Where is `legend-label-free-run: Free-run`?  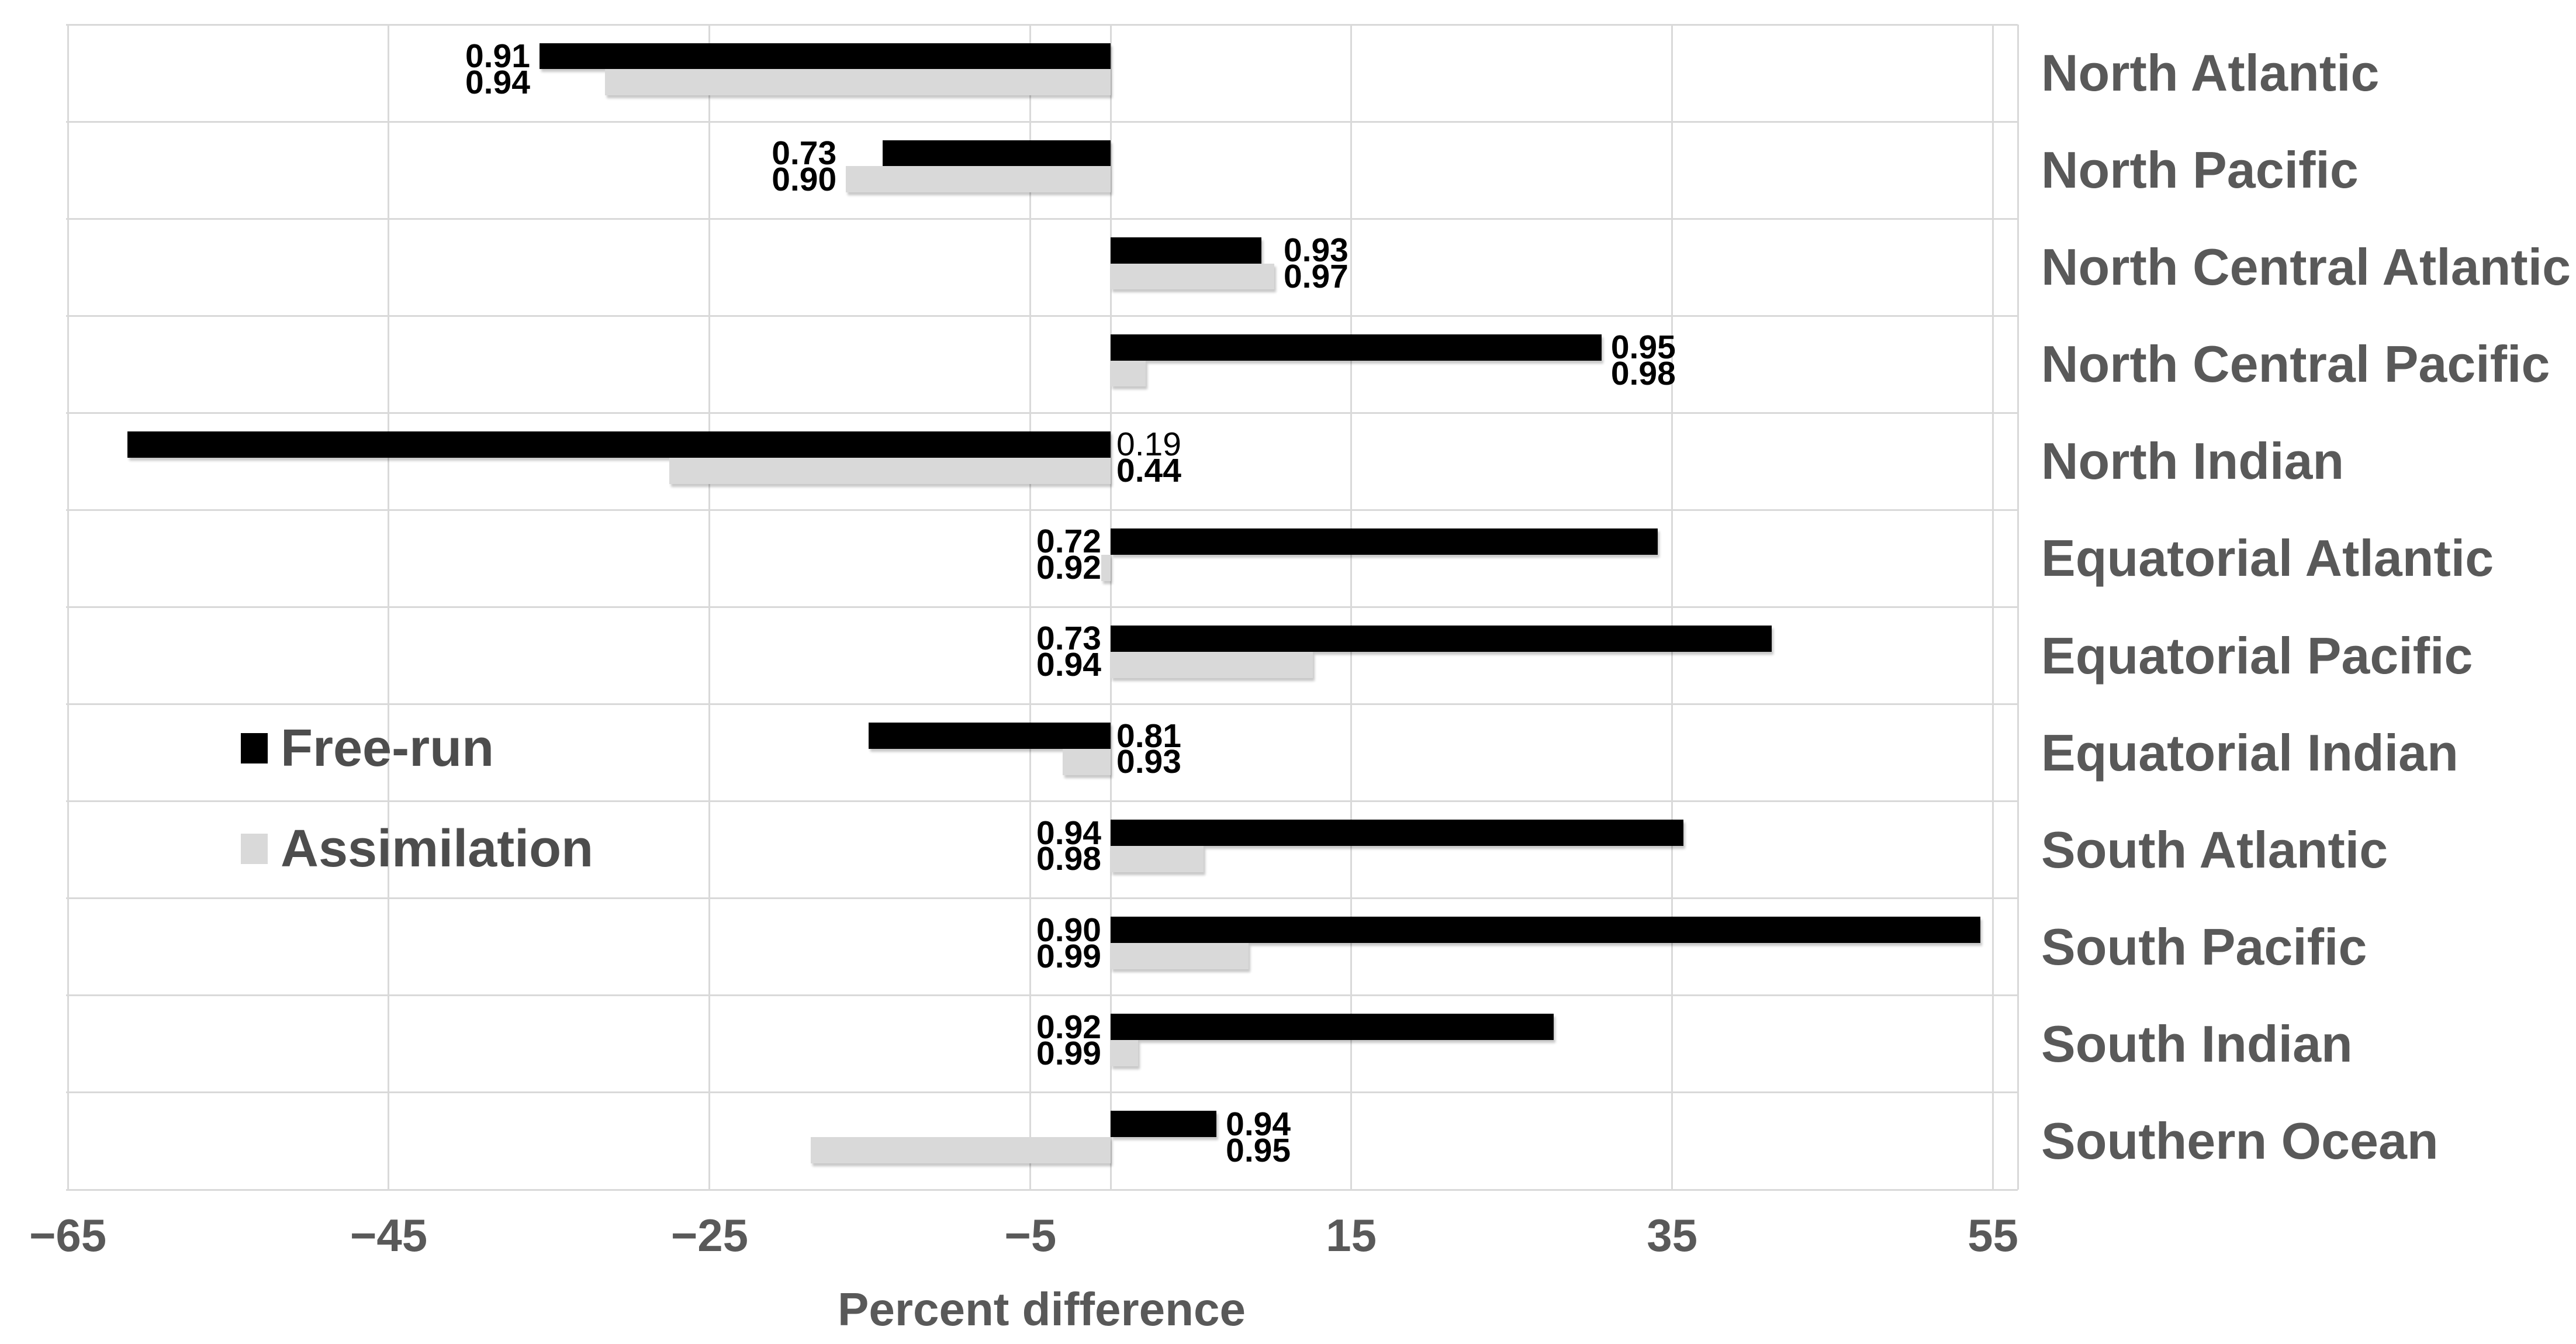 legend-label-free-run: Free-run is located at coordinates (388, 748).